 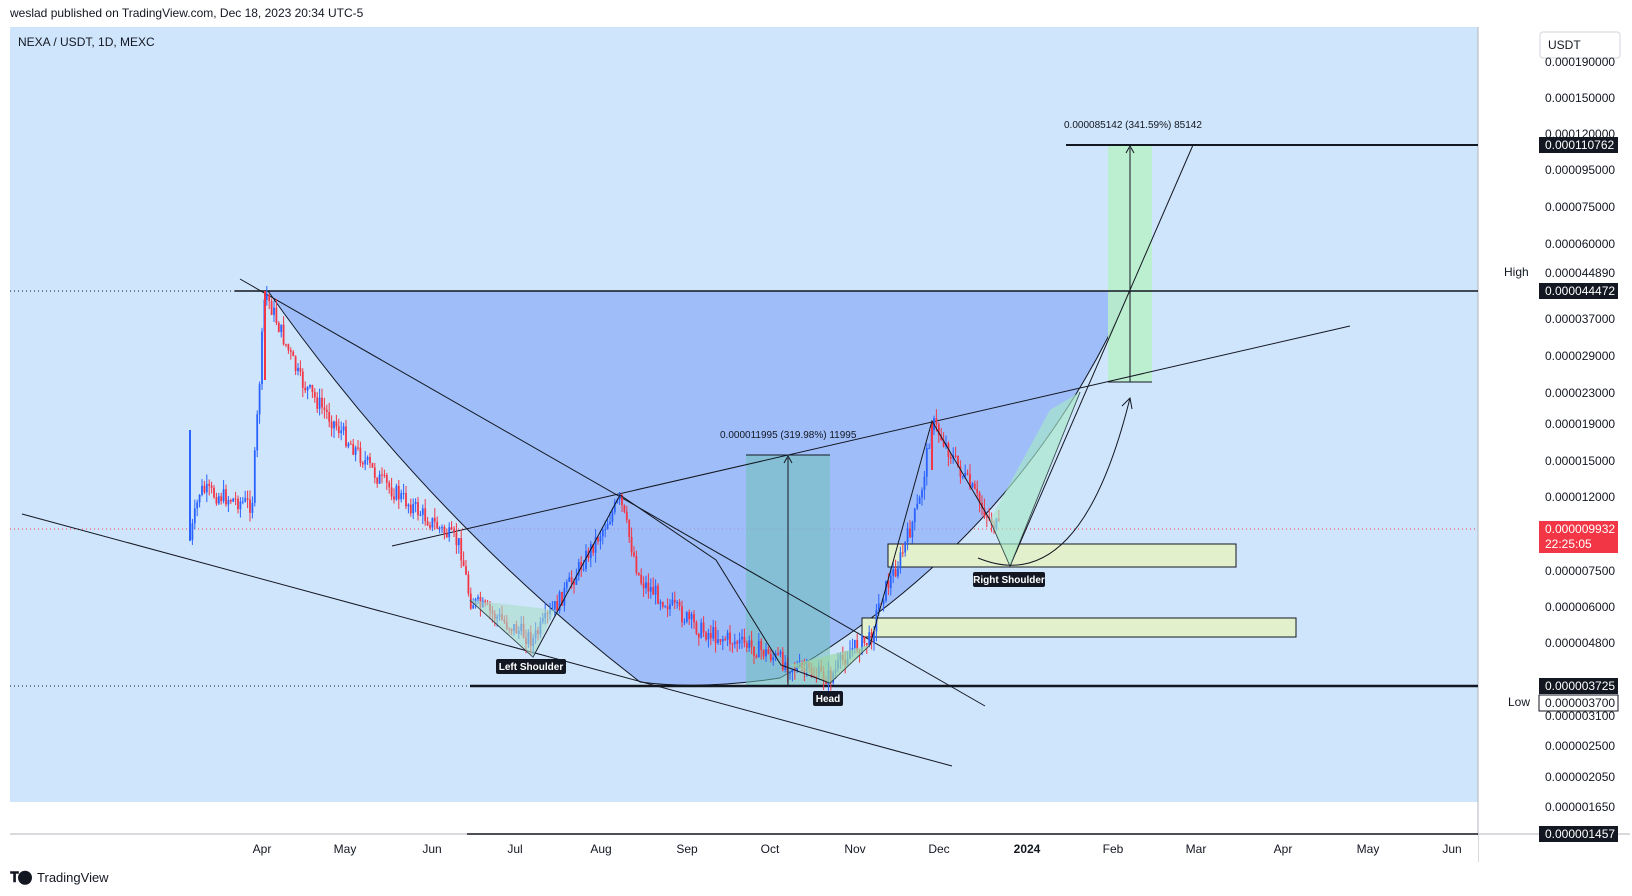 What do you see at coordinates (345, 849) in the screenshot?
I see `time-tick-1: May` at bounding box center [345, 849].